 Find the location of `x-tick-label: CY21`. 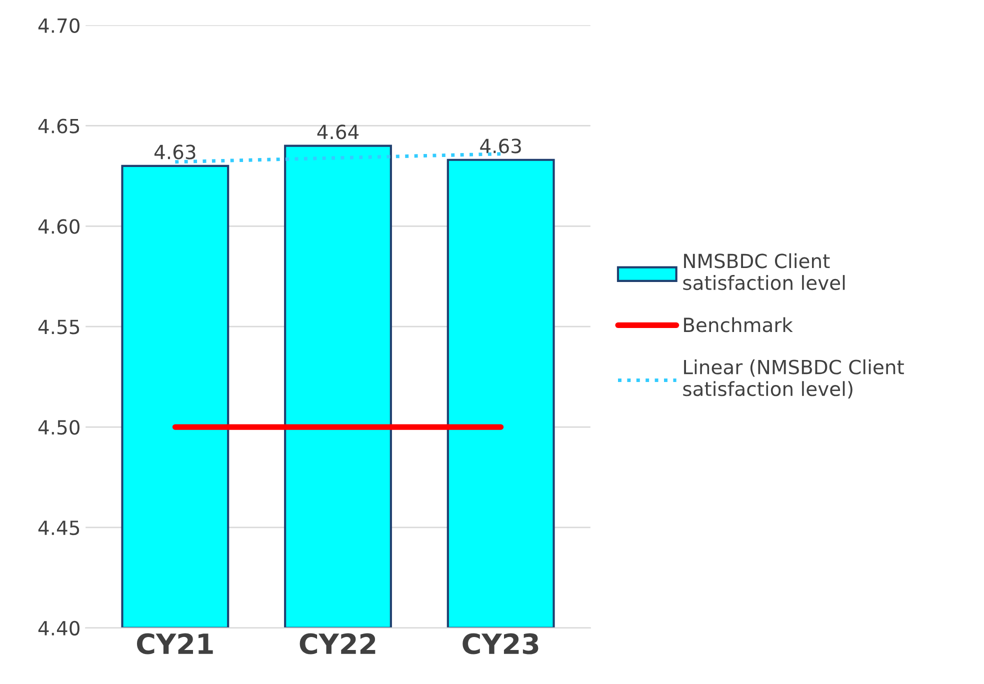

x-tick-label: CY21 is located at coordinates (174, 643).